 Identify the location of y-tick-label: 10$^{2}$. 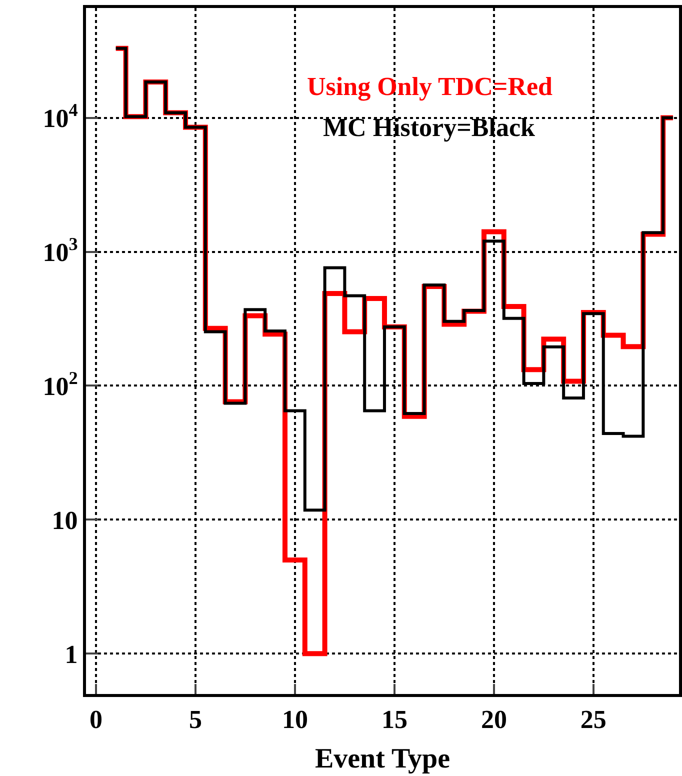
(60, 384).